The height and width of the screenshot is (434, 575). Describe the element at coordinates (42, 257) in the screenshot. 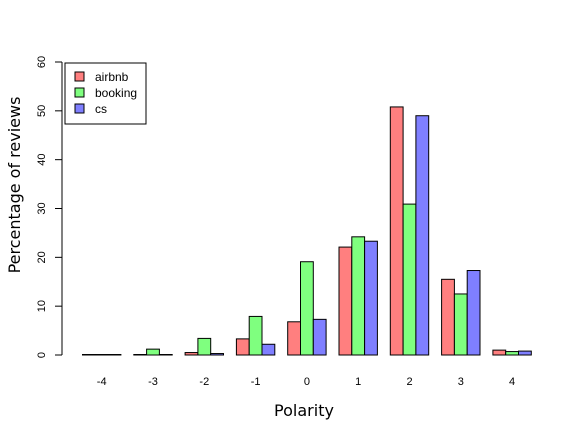

I see `y-tick-label: 20` at that location.